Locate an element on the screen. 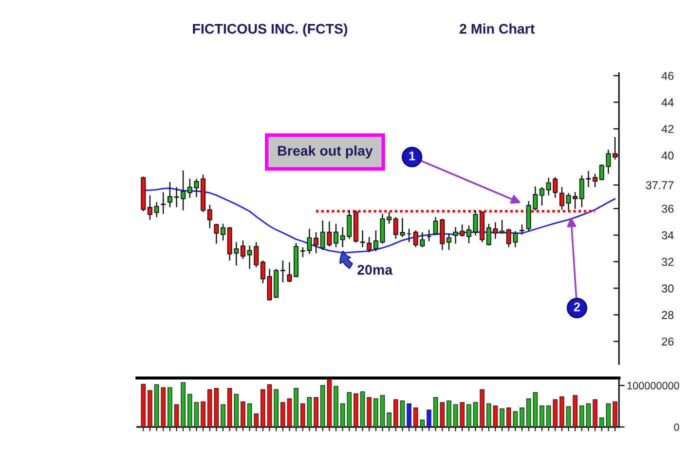 This screenshot has width=694, height=463. y-tick-label: 34 is located at coordinates (668, 235).